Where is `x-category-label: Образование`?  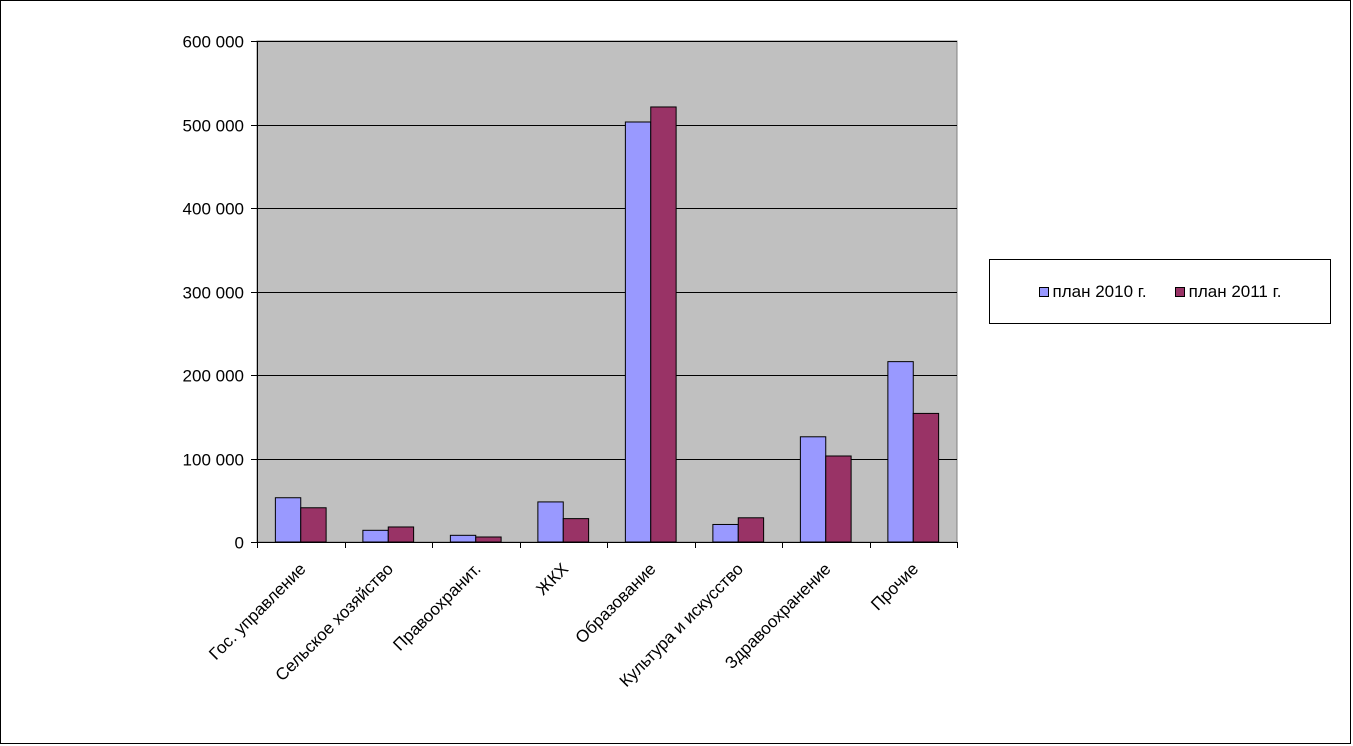 x-category-label: Образование is located at coordinates (616, 603).